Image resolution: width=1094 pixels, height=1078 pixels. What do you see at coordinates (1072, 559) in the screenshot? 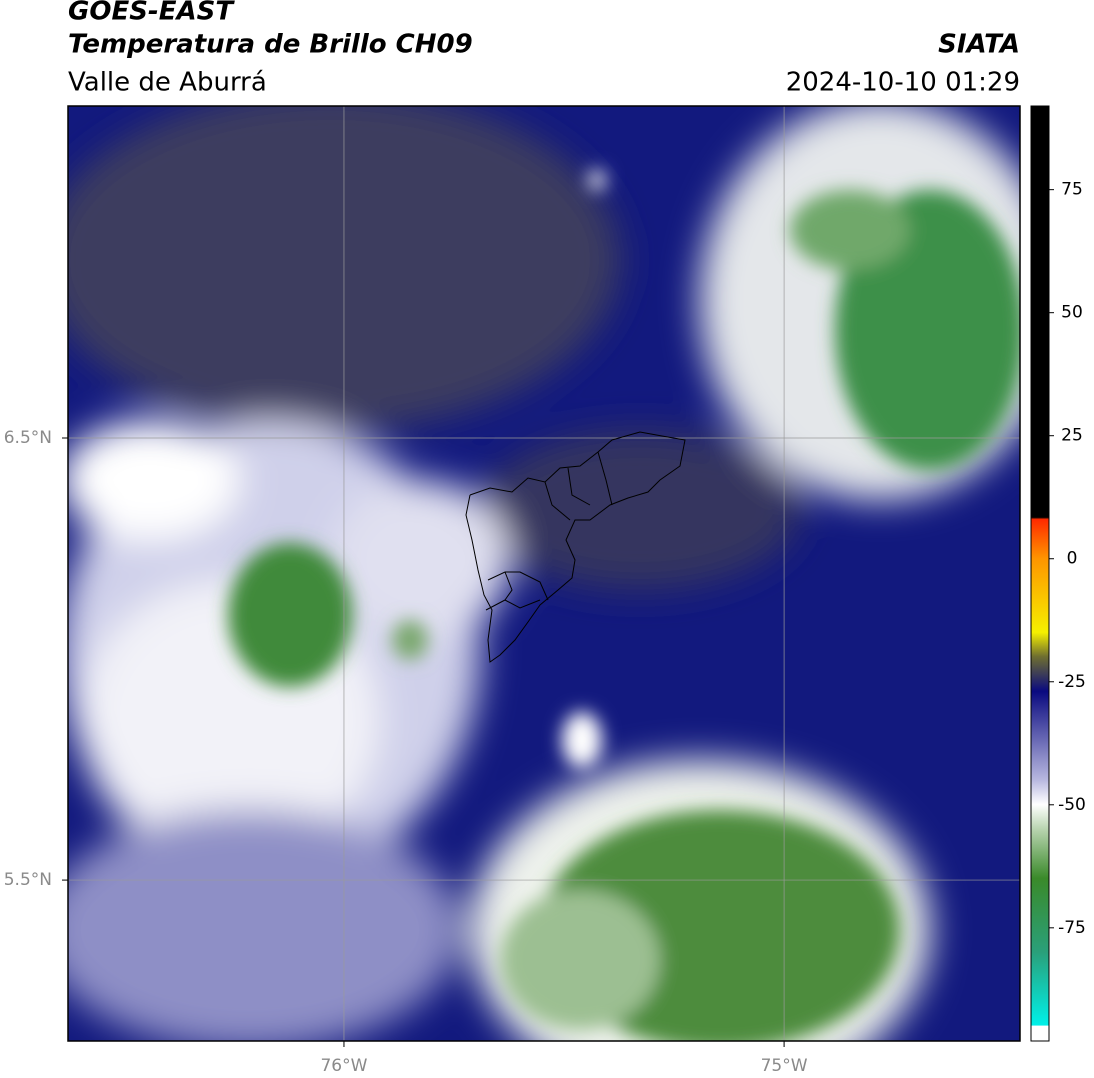
I see `colorbar-tick-label: 0` at bounding box center [1072, 559].